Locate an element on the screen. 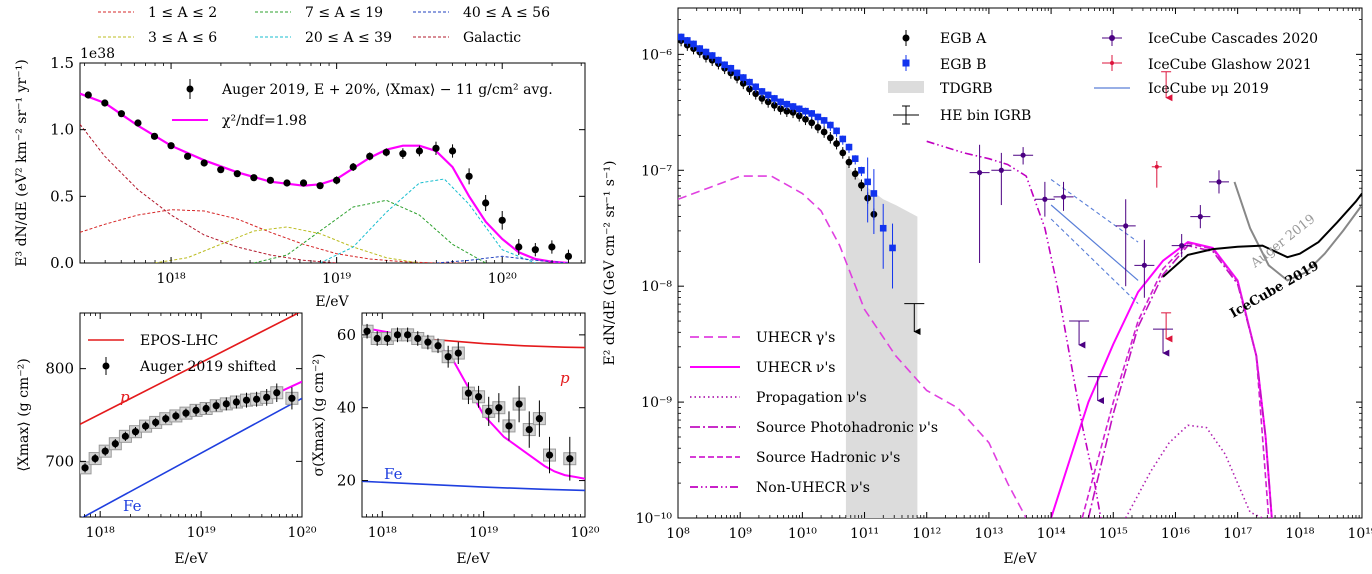 The width and height of the screenshot is (1372, 574). legend-igrb: HE bin IGRB is located at coordinates (985, 116).